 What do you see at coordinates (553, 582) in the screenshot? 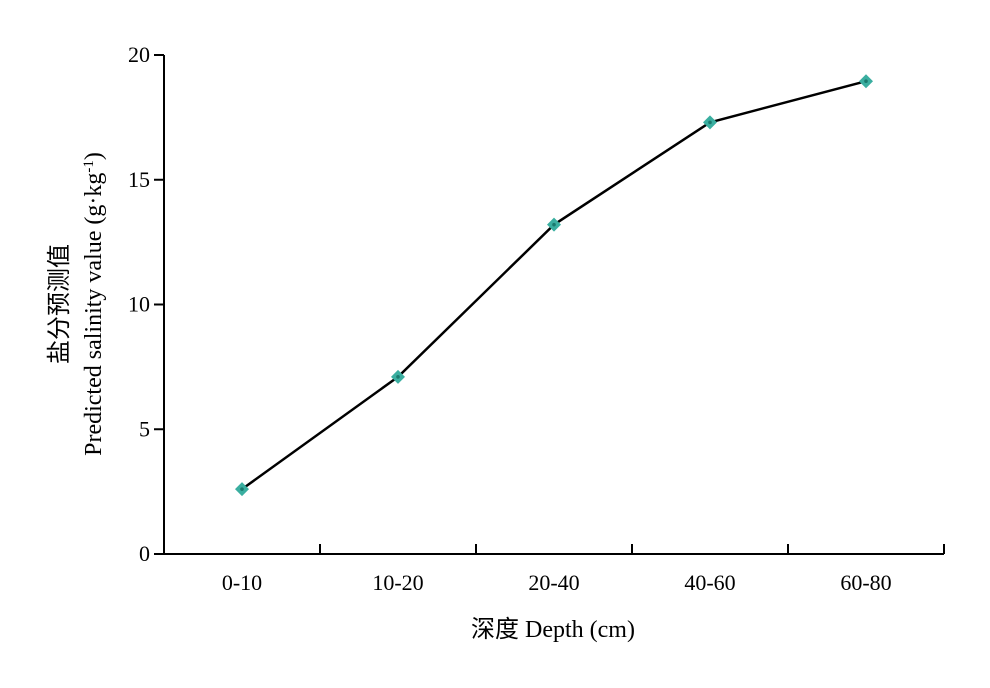
I see `x-tick-label: 20-40` at bounding box center [553, 582].